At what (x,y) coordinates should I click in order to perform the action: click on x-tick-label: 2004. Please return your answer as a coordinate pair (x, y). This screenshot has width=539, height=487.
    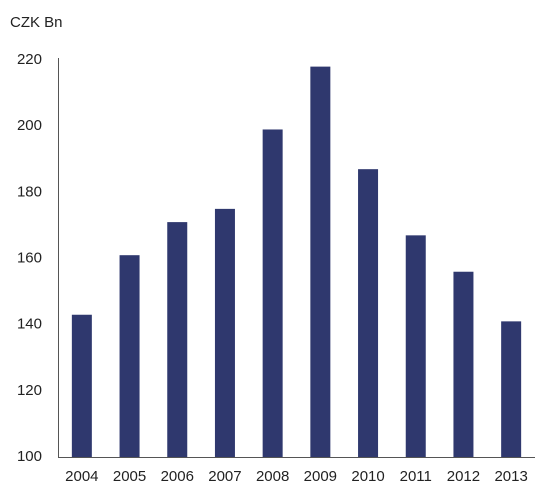
    Looking at the image, I should click on (81, 476).